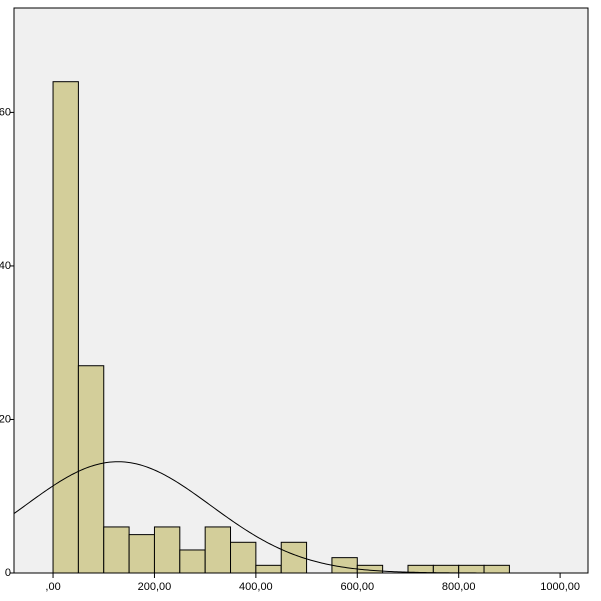 The width and height of the screenshot is (601, 601). Describe the element at coordinates (560, 587) in the screenshot. I see `x-tick-label: 1000,00` at that location.